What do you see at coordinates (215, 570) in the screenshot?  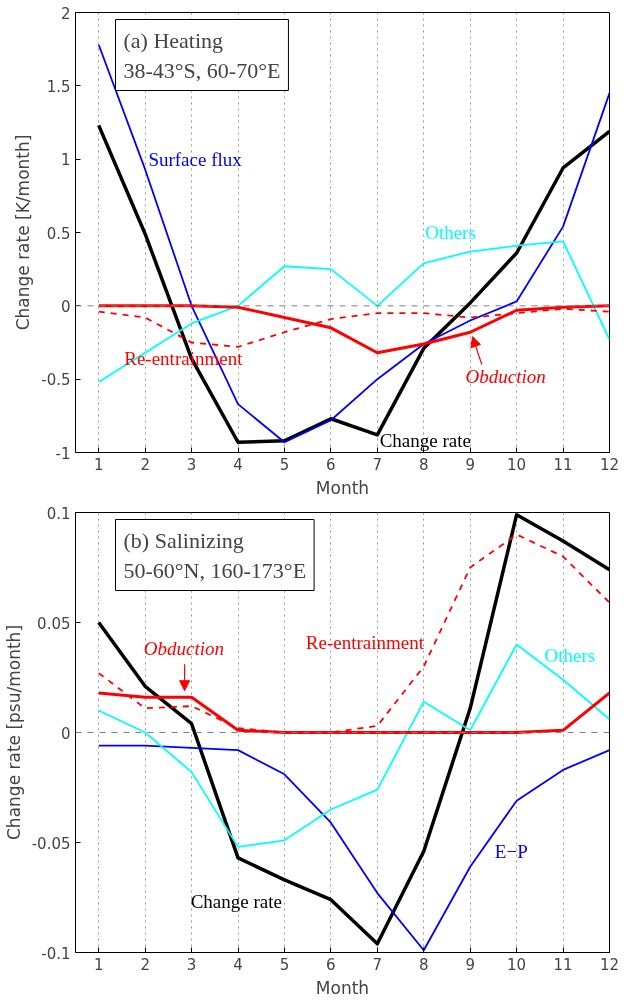 I see `text: 50-60°N, 160-173°E` at bounding box center [215, 570].